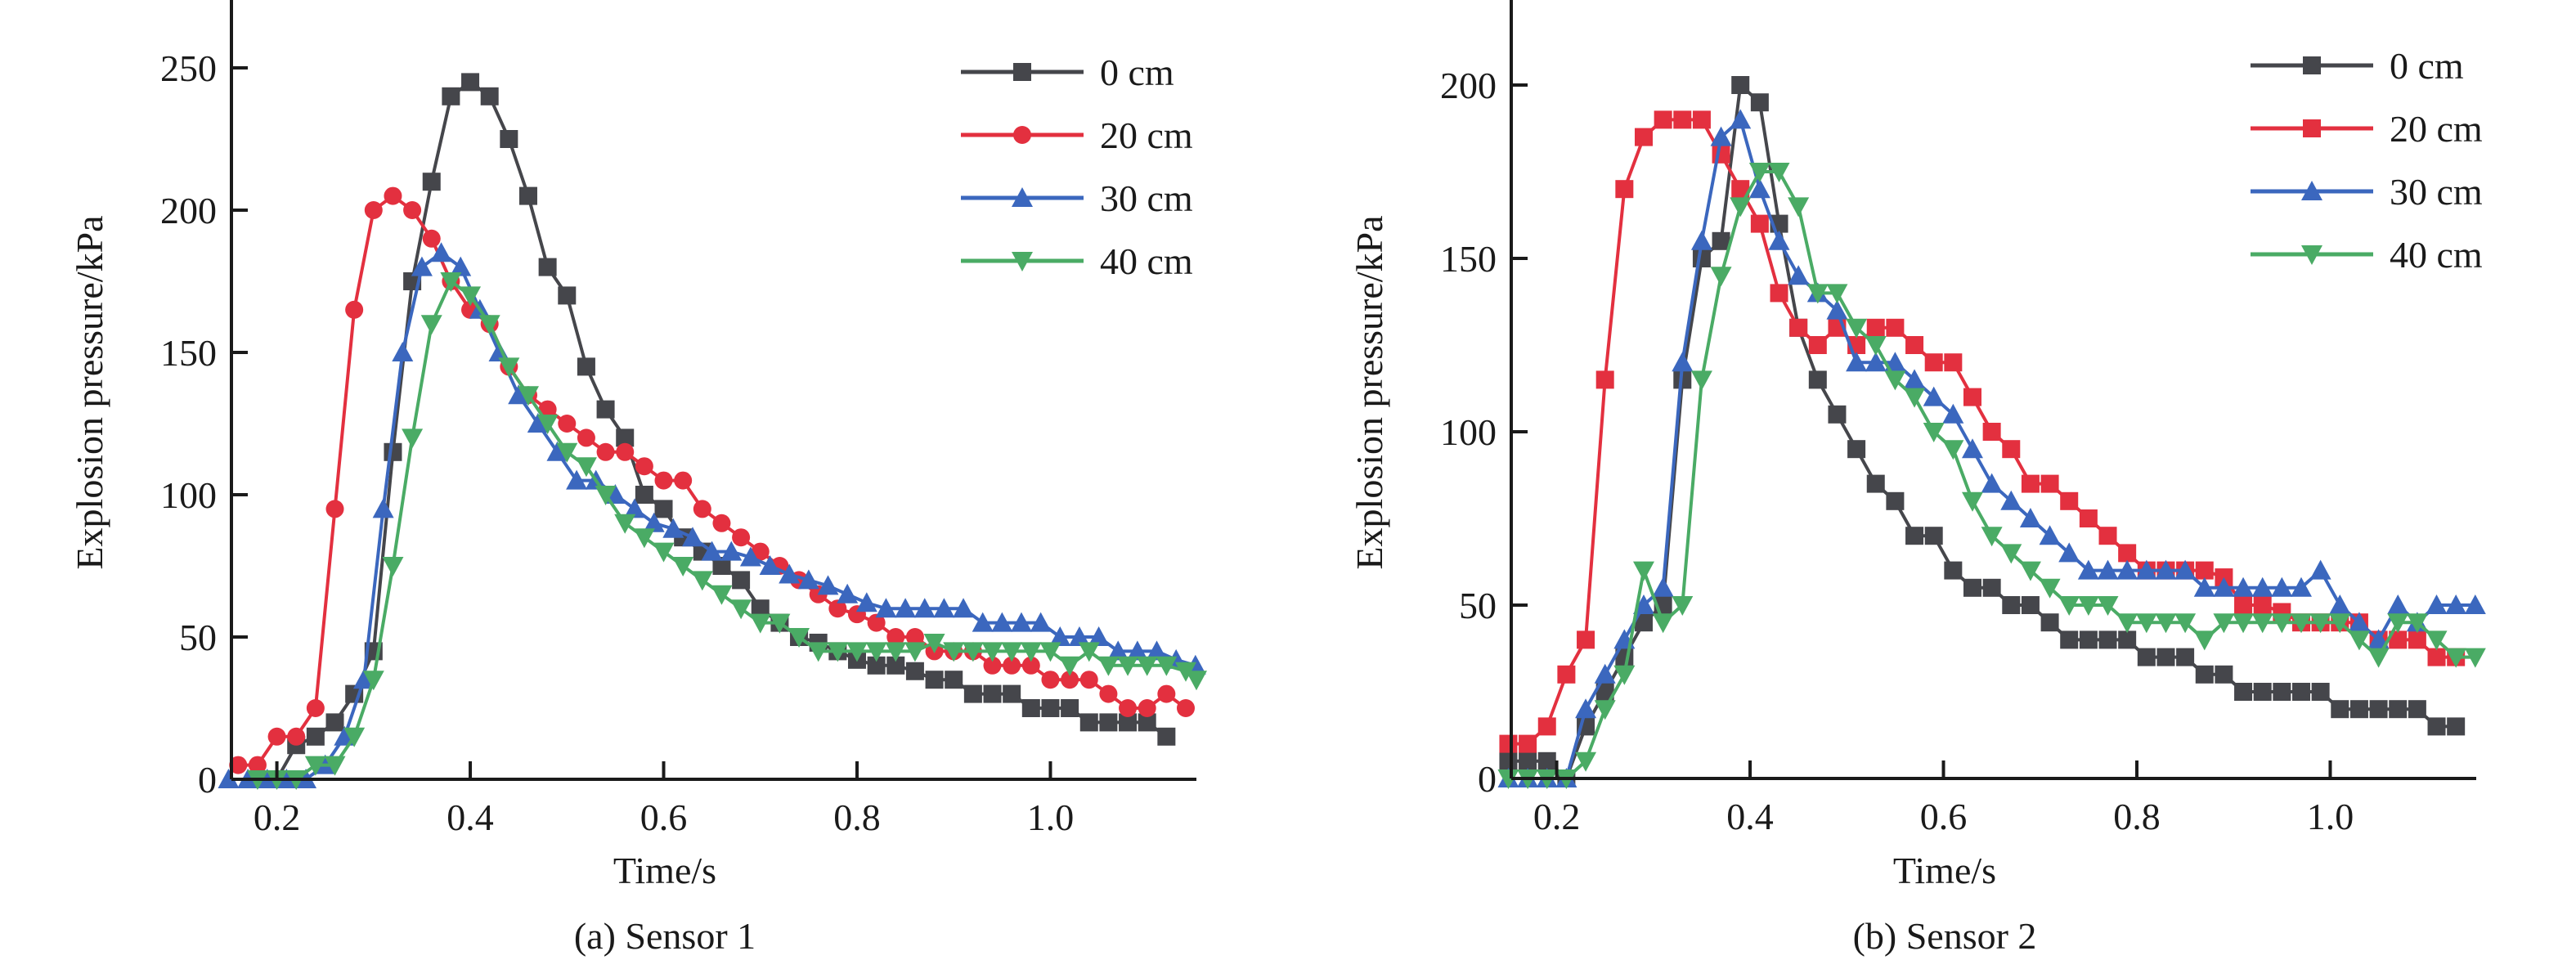 Image resolution: width=2576 pixels, height=969 pixels. I want to click on y-tick-label: 200, so click(188, 210).